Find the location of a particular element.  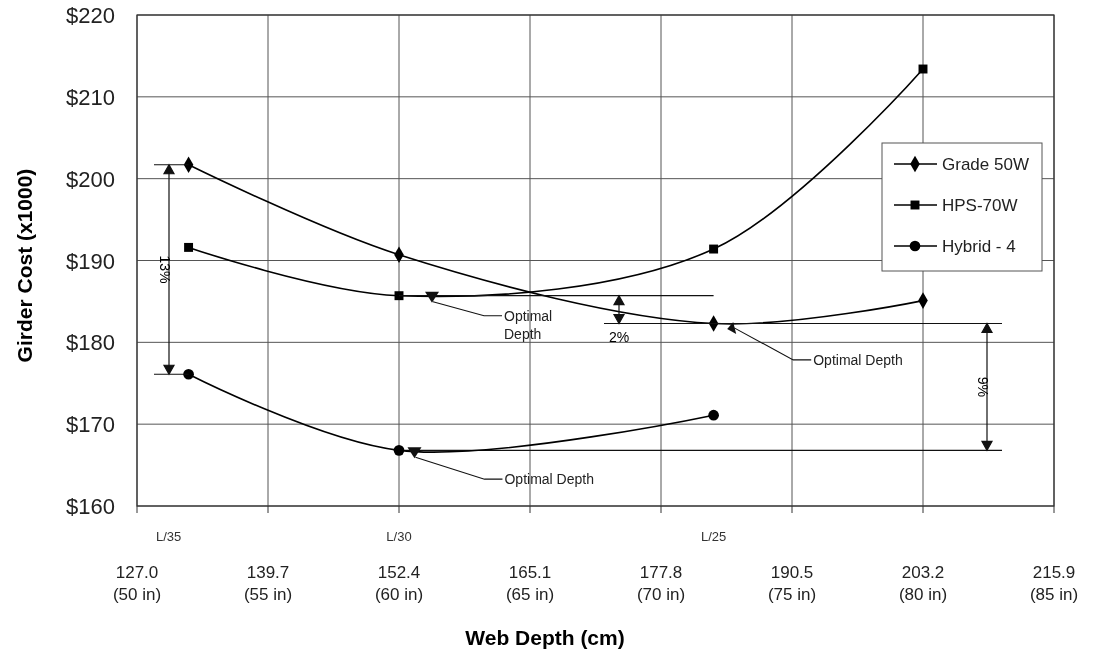

x2-tick-label: (85 in) is located at coordinates (1054, 594).